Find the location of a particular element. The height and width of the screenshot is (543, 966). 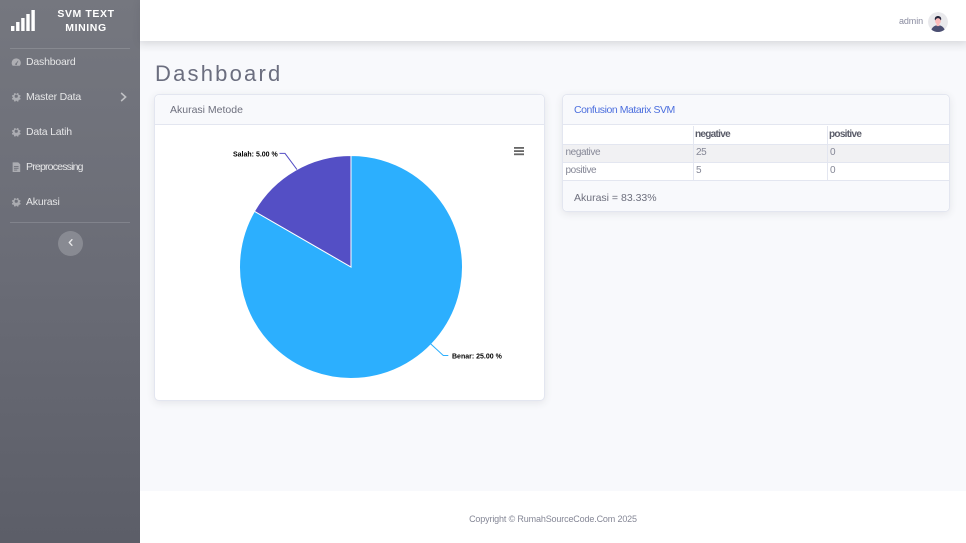

svg-text: Salah: 5.00 % is located at coordinates (256, 155).